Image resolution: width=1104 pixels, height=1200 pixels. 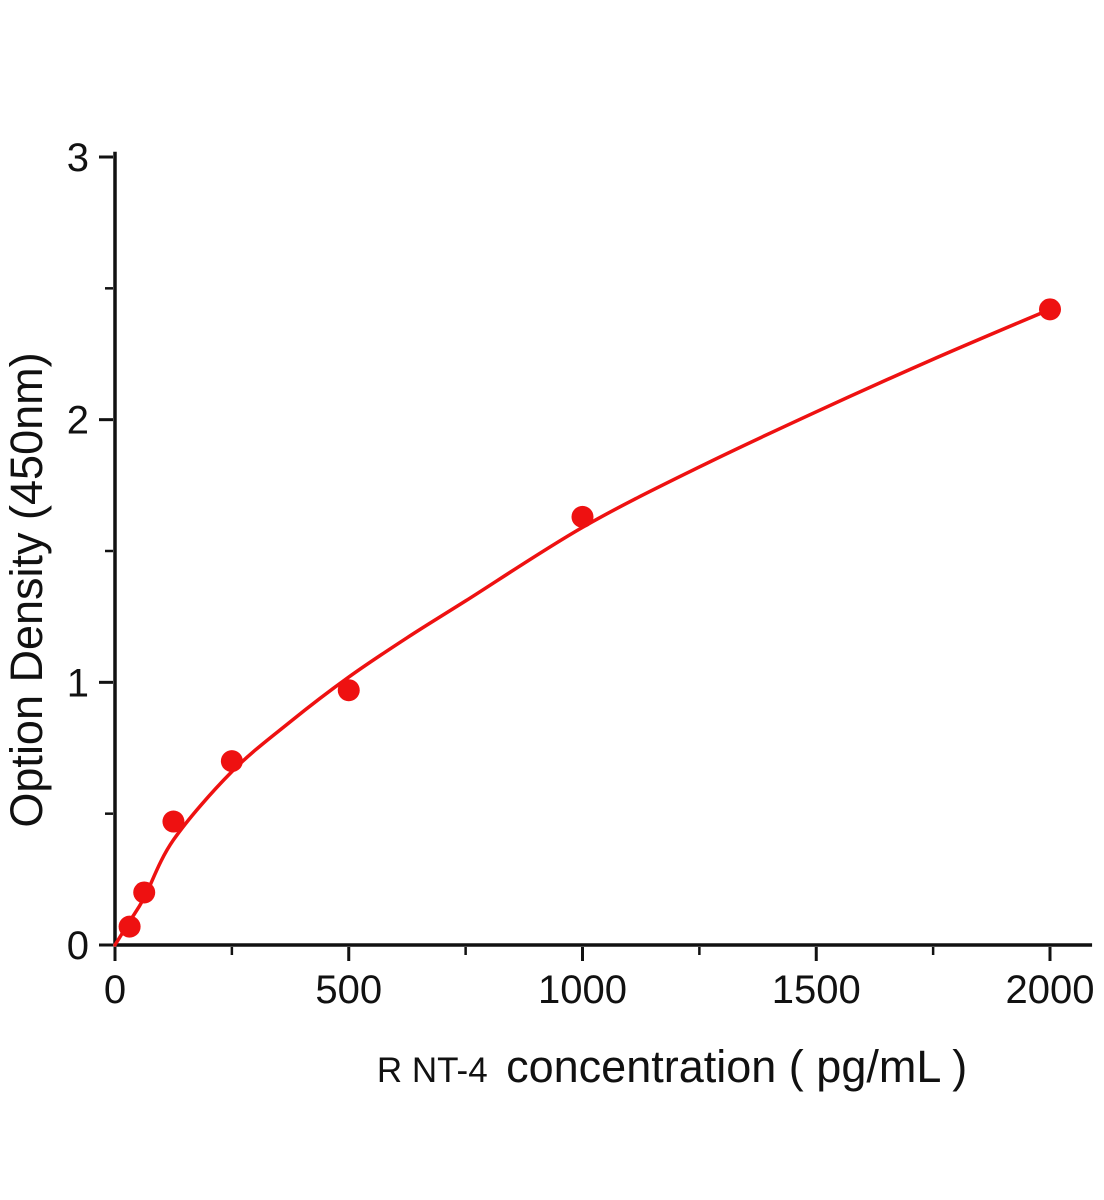 I want to click on x-tick-label: 500, so click(x=348, y=990).